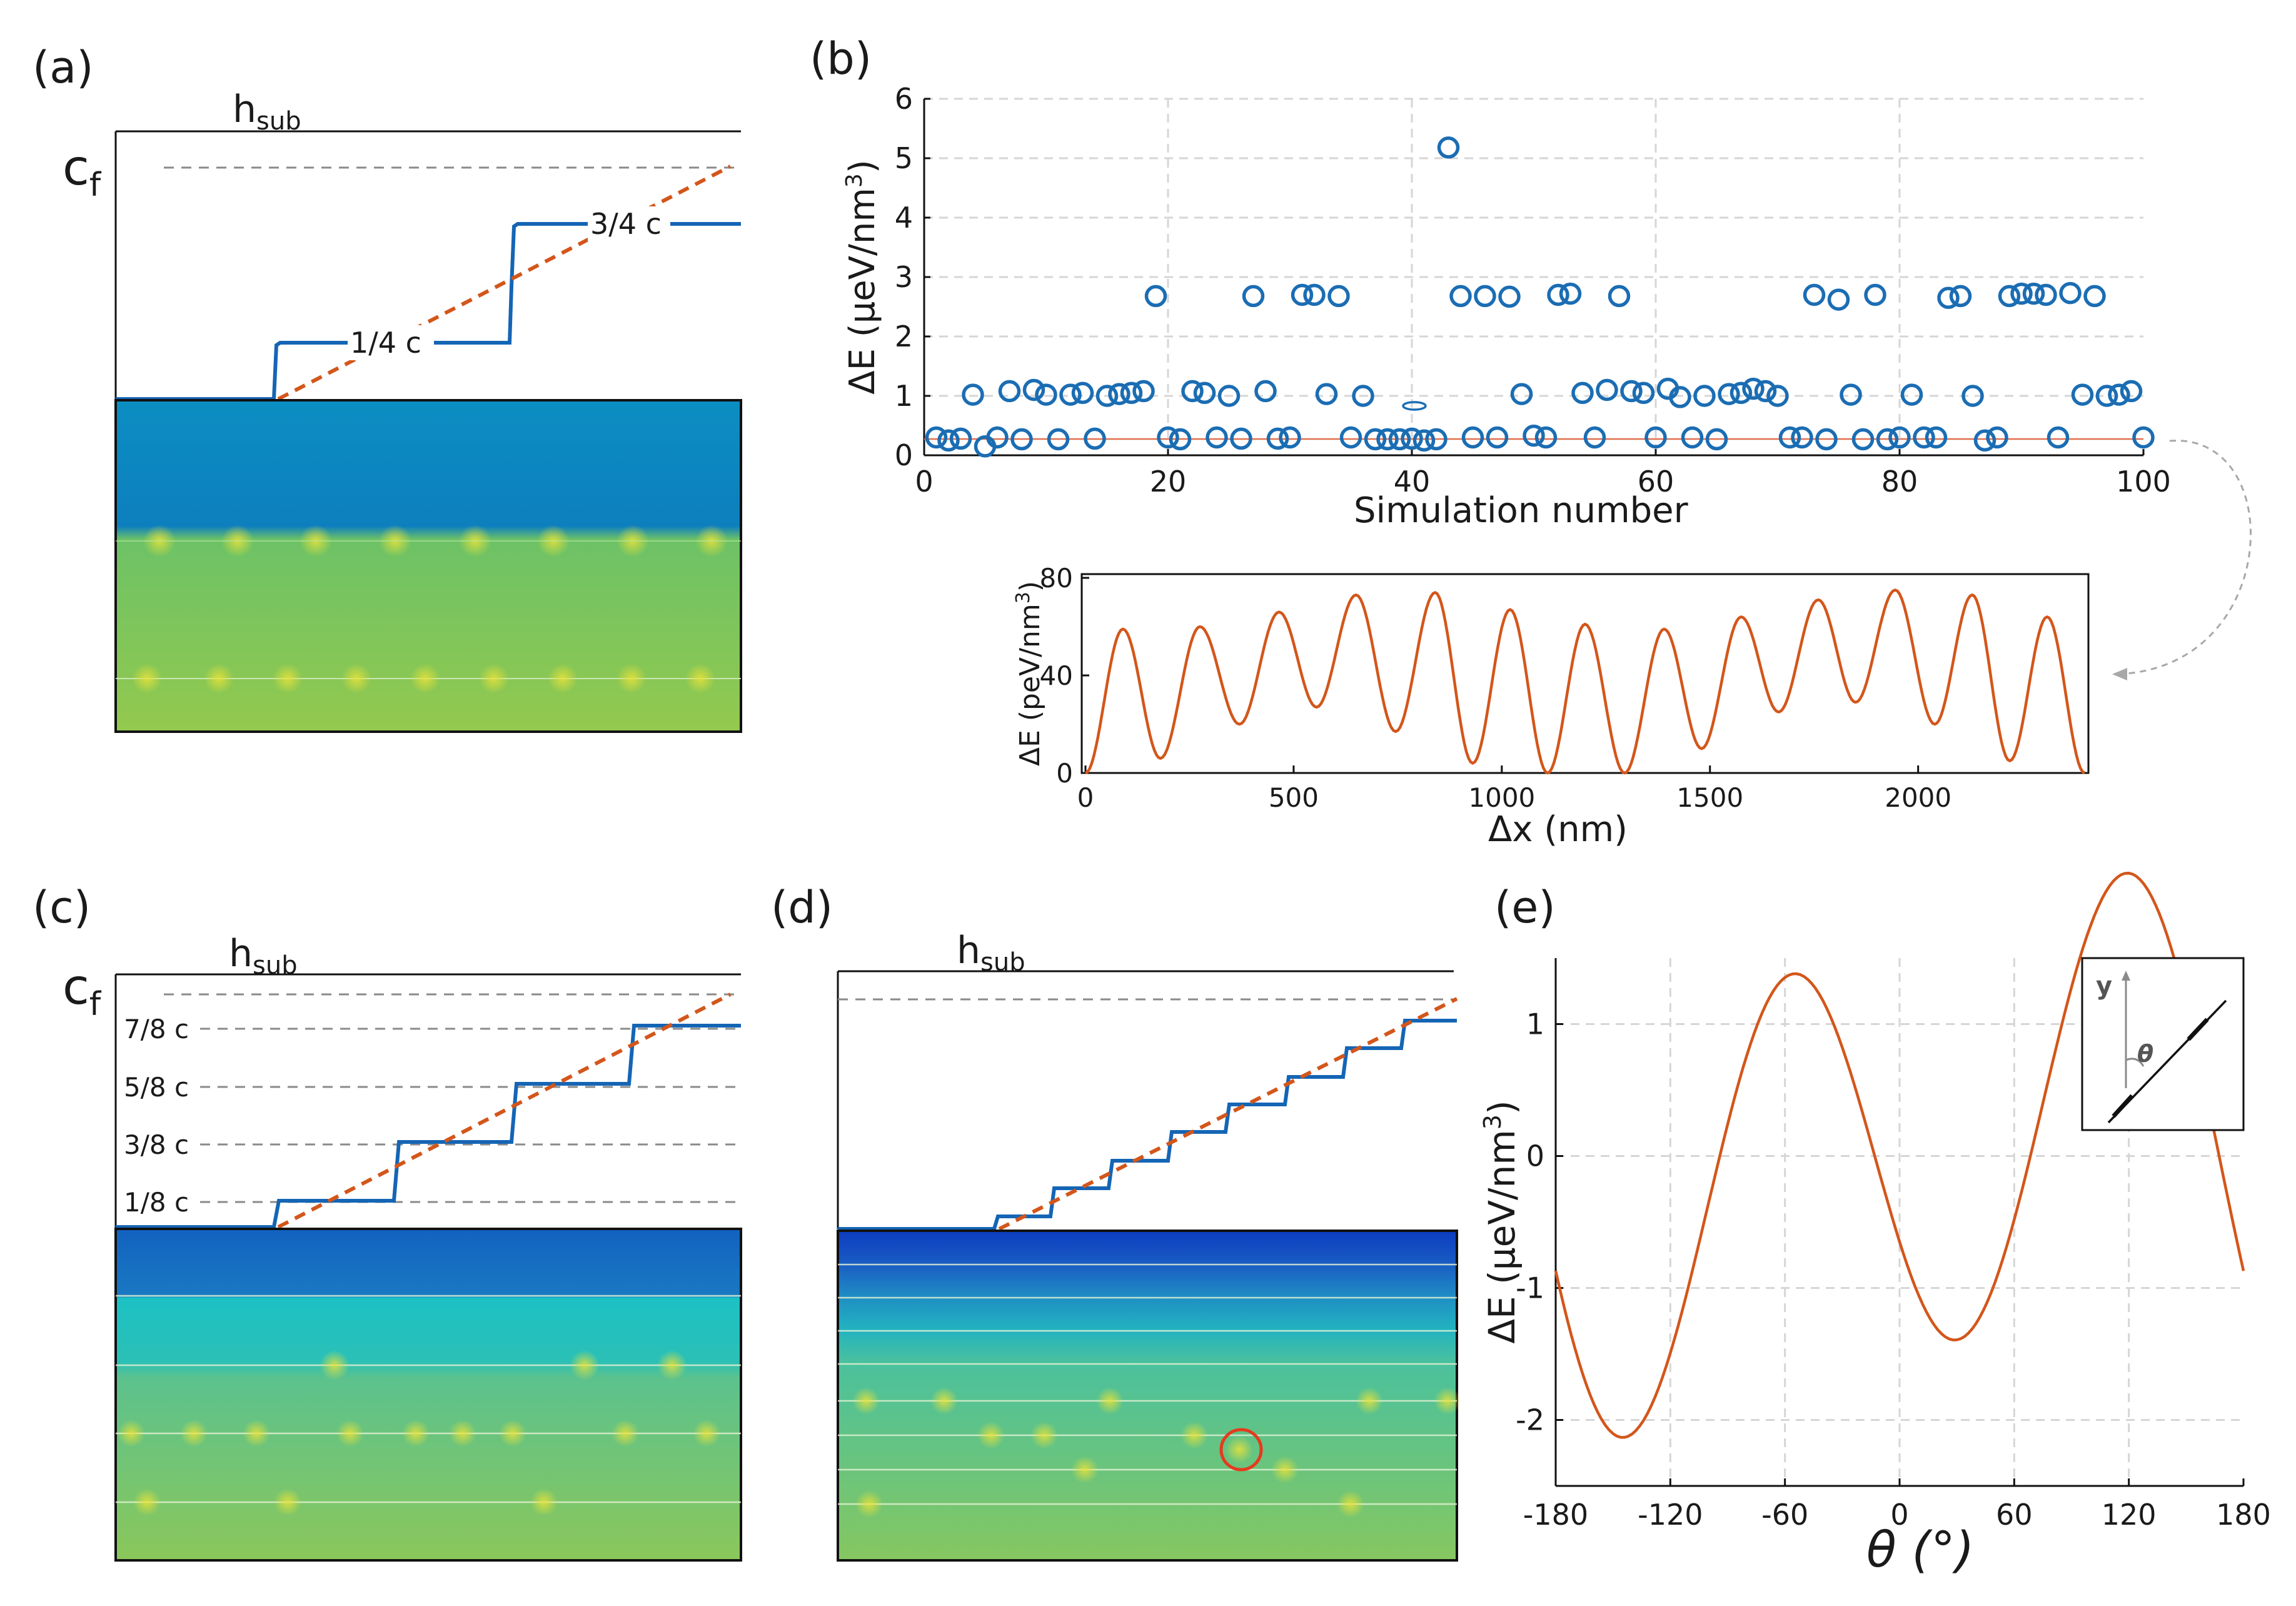 The width and height of the screenshot is (2296, 1606). Describe the element at coordinates (862, 276) in the screenshot. I see `b-y-axis-label: ΔE (μeV/nm3)` at that location.